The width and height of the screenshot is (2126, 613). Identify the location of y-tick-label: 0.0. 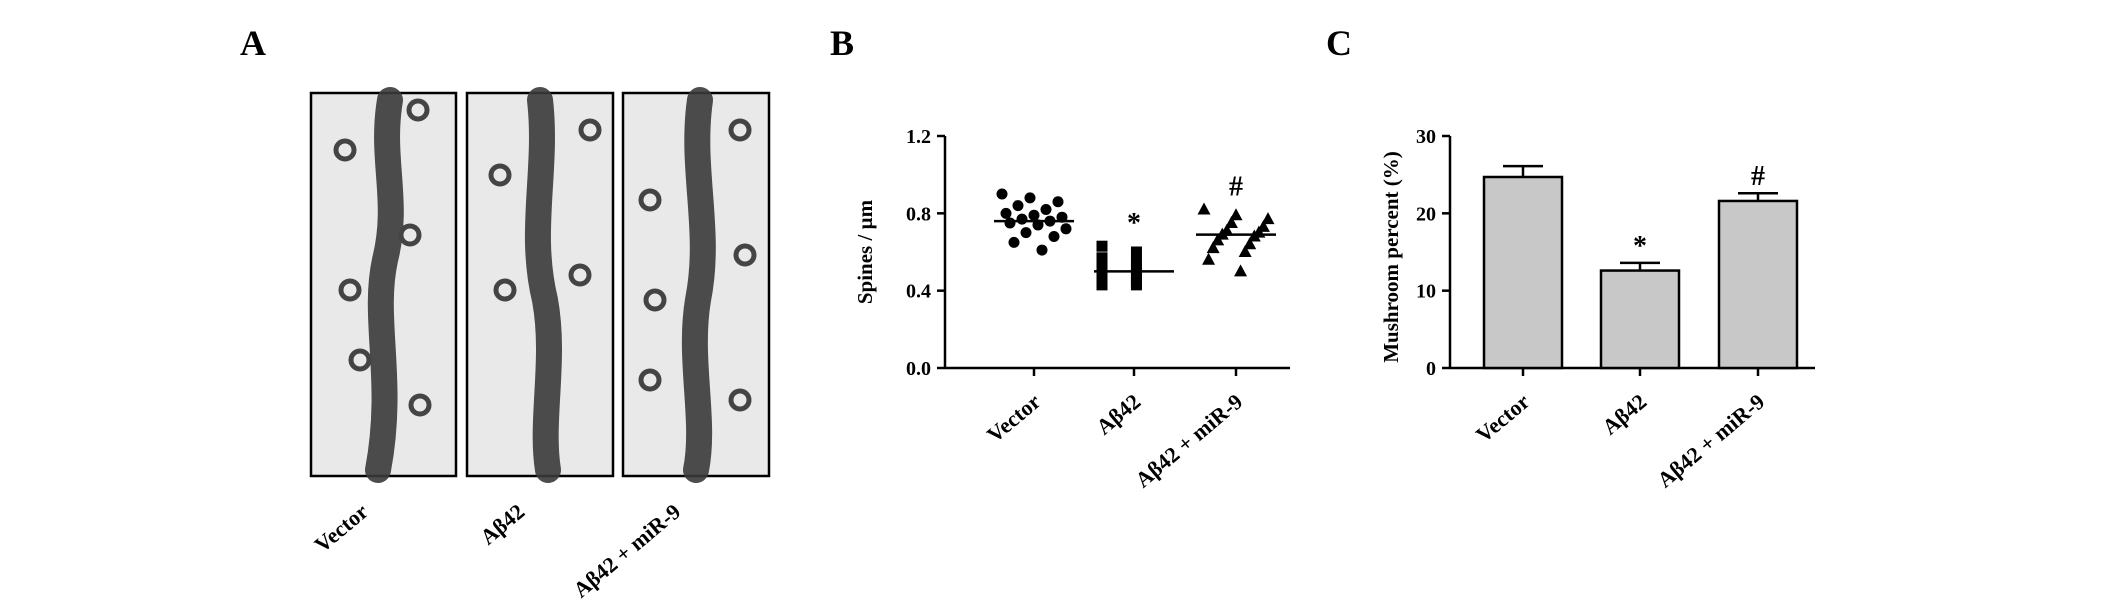
(918, 369).